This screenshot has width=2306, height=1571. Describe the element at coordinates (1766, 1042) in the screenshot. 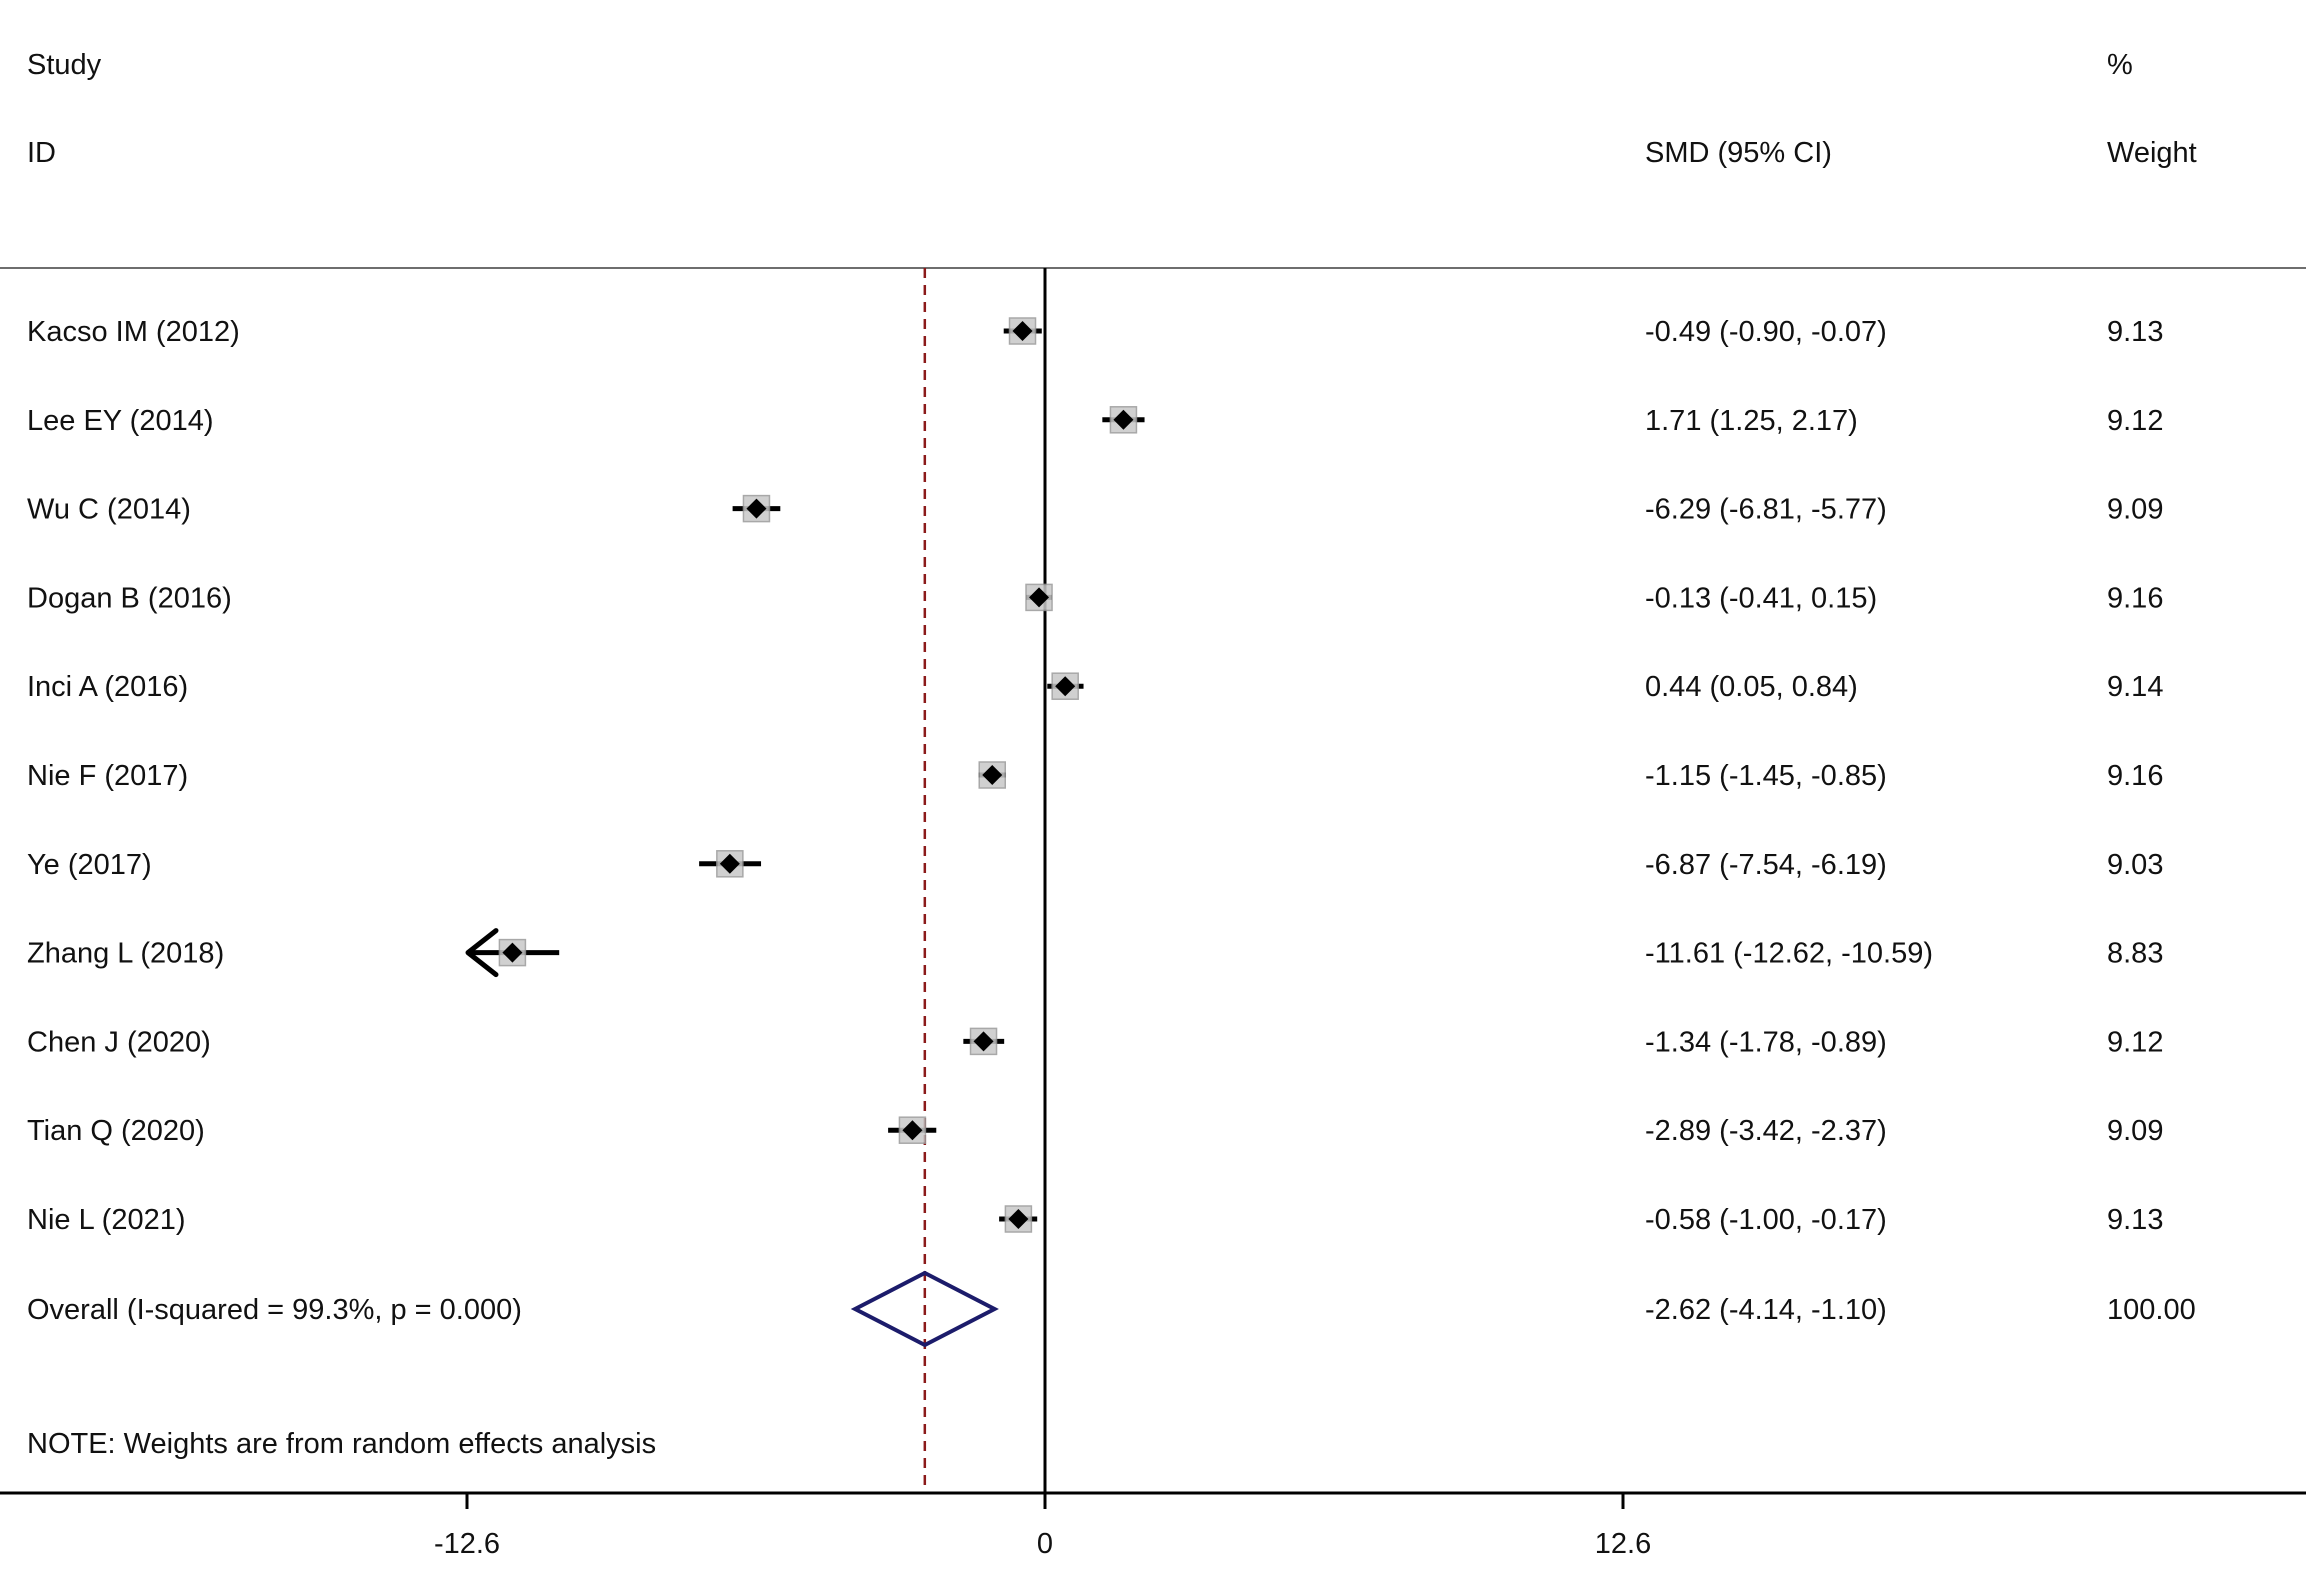

I see `study-ci-label: -1.34 (-1.78, -0.89)` at that location.